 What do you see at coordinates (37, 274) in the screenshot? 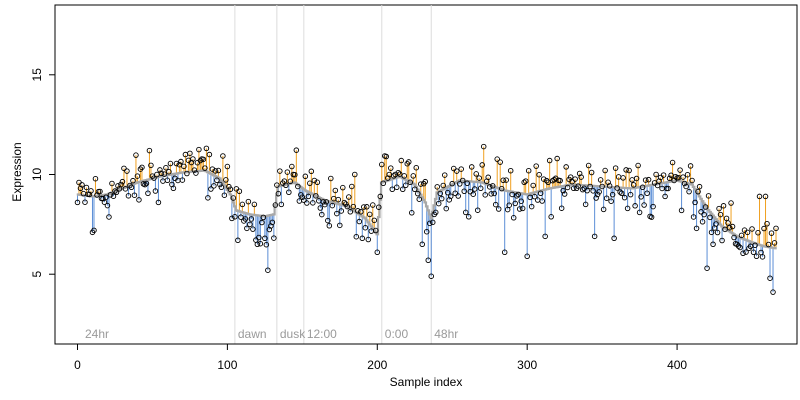
I see `y-tick-label: 5` at bounding box center [37, 274].